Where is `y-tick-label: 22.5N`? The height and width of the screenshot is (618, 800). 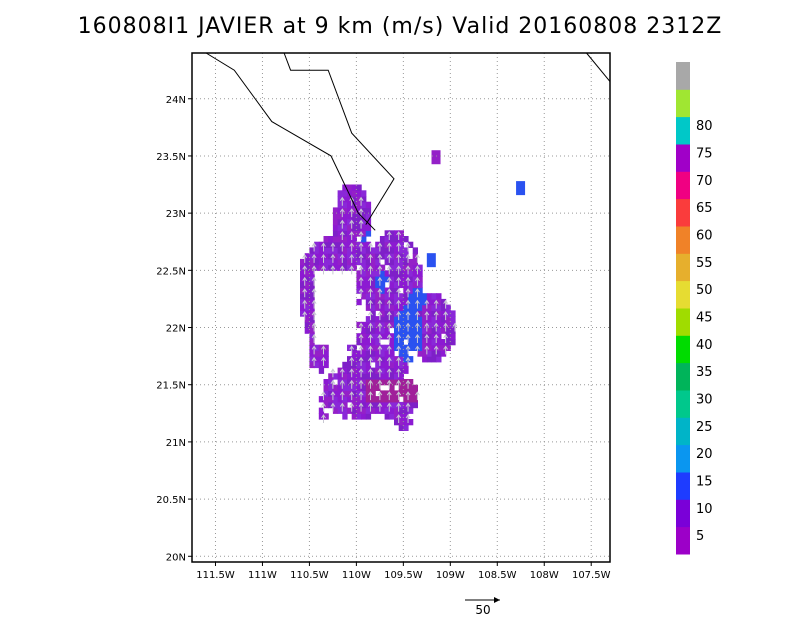
y-tick-label: 22.5N is located at coordinates (171, 271).